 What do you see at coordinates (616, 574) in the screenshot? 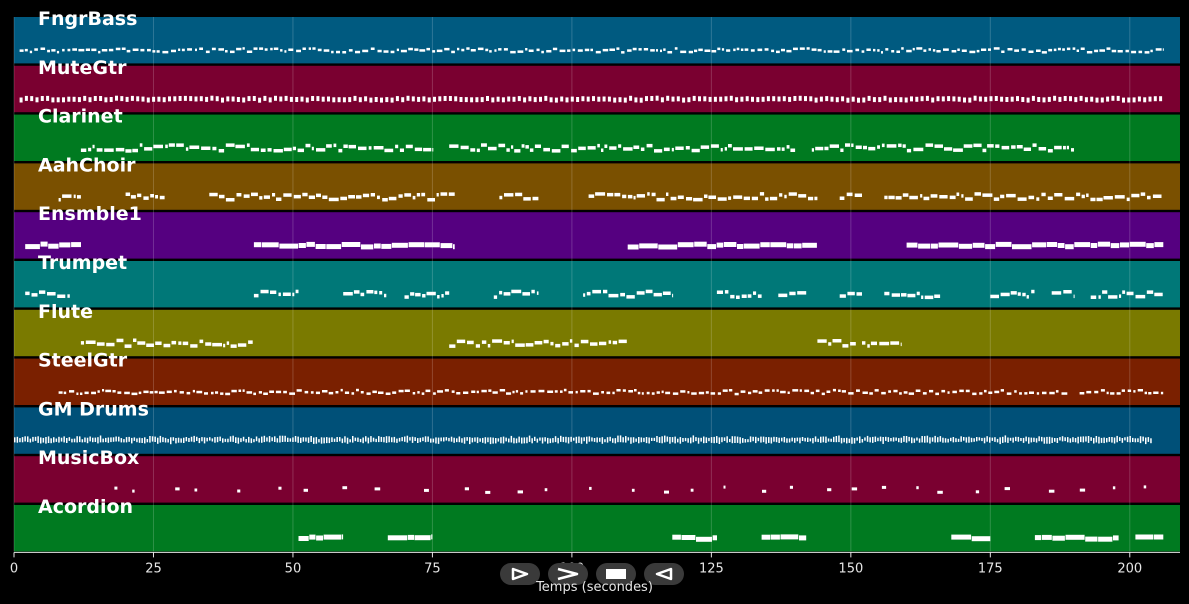
I see `stop-button` at bounding box center [616, 574].